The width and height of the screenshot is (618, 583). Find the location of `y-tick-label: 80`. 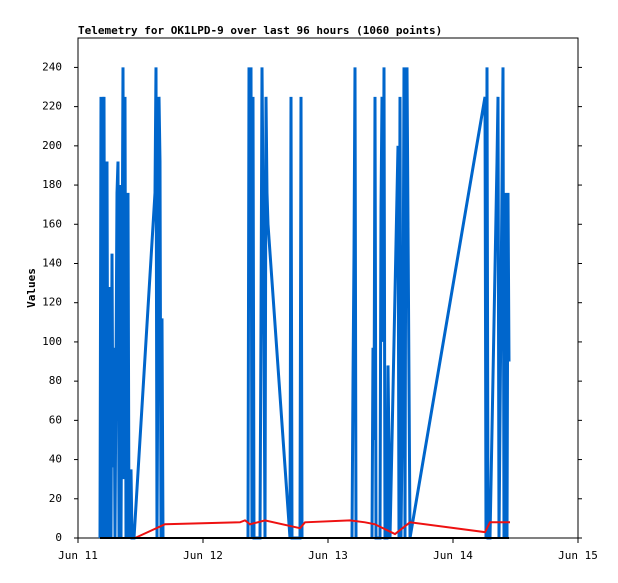

y-tick-label: 80 is located at coordinates (55, 380).